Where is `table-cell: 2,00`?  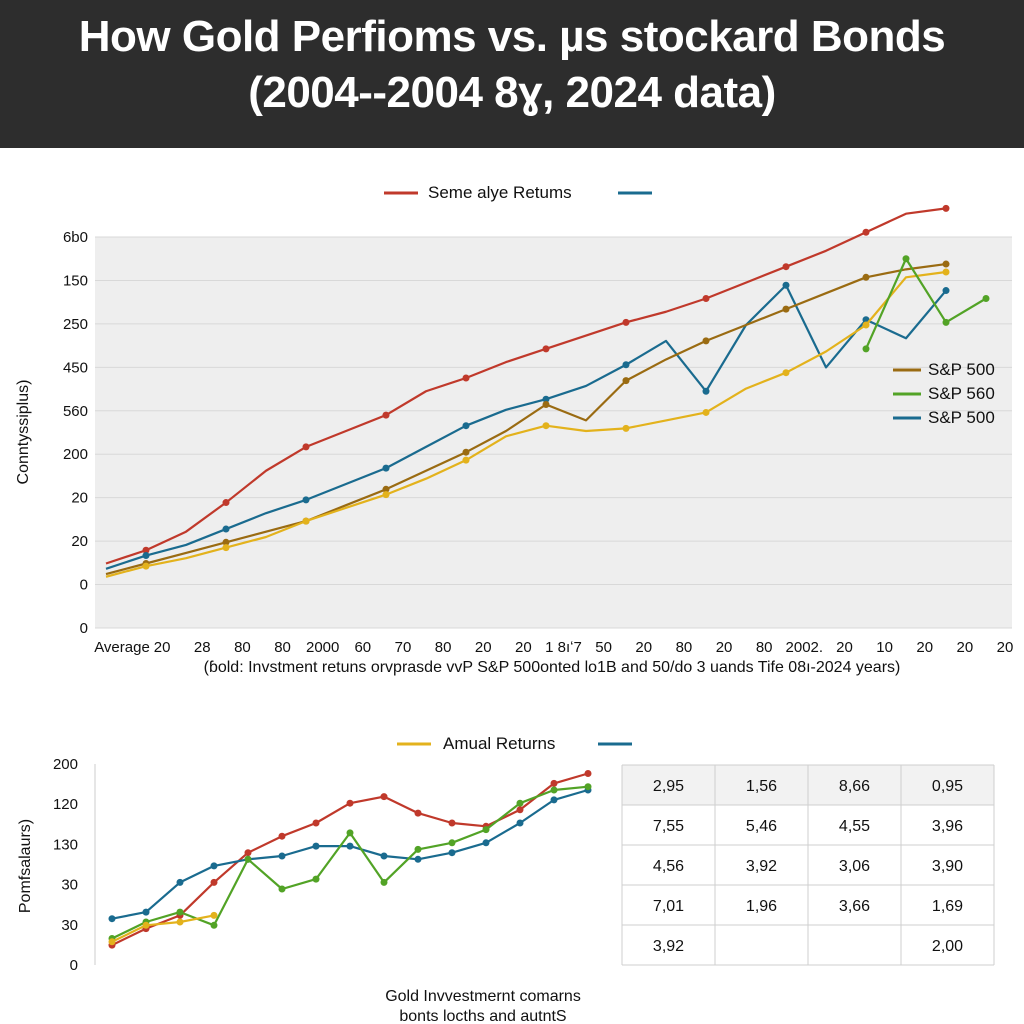
table-cell: 2,00 is located at coordinates (947, 946).